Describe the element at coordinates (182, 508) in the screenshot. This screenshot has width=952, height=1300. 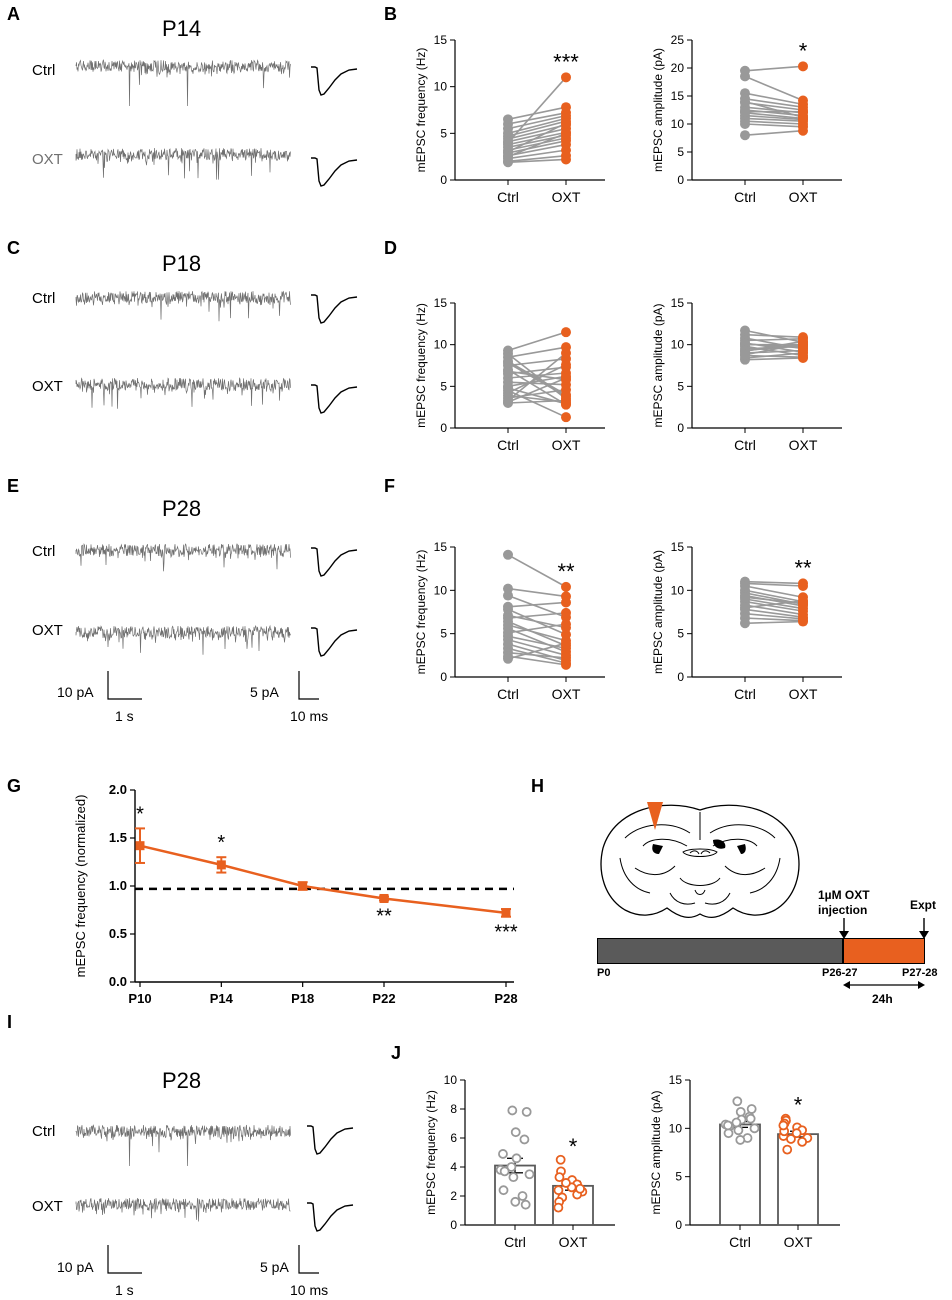
I see `age-label-e: P28` at that location.